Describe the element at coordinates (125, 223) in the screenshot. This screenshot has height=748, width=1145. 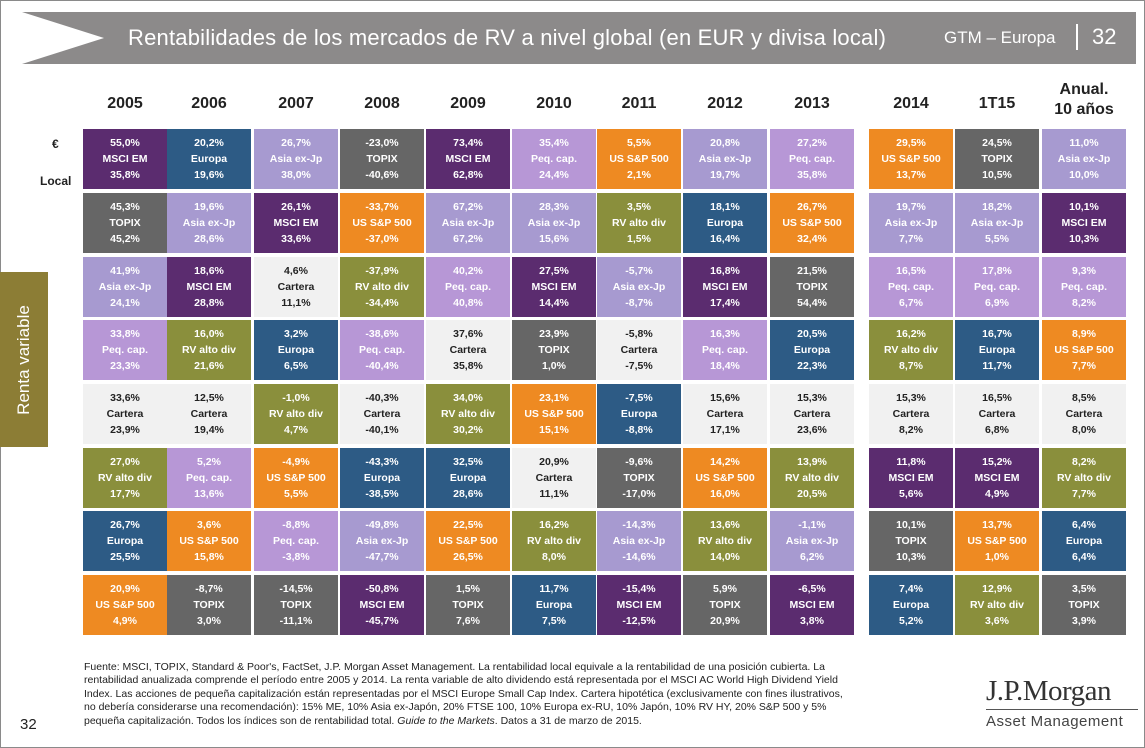
I see `return-cell: 45,3% TOPIX 45,2%` at that location.